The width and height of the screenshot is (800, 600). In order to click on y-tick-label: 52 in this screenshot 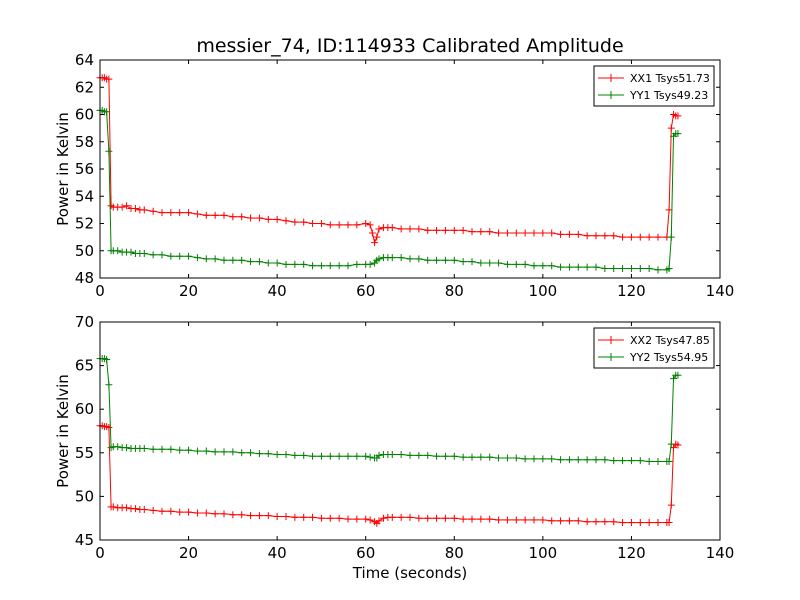, I will do `click(84, 224)`.